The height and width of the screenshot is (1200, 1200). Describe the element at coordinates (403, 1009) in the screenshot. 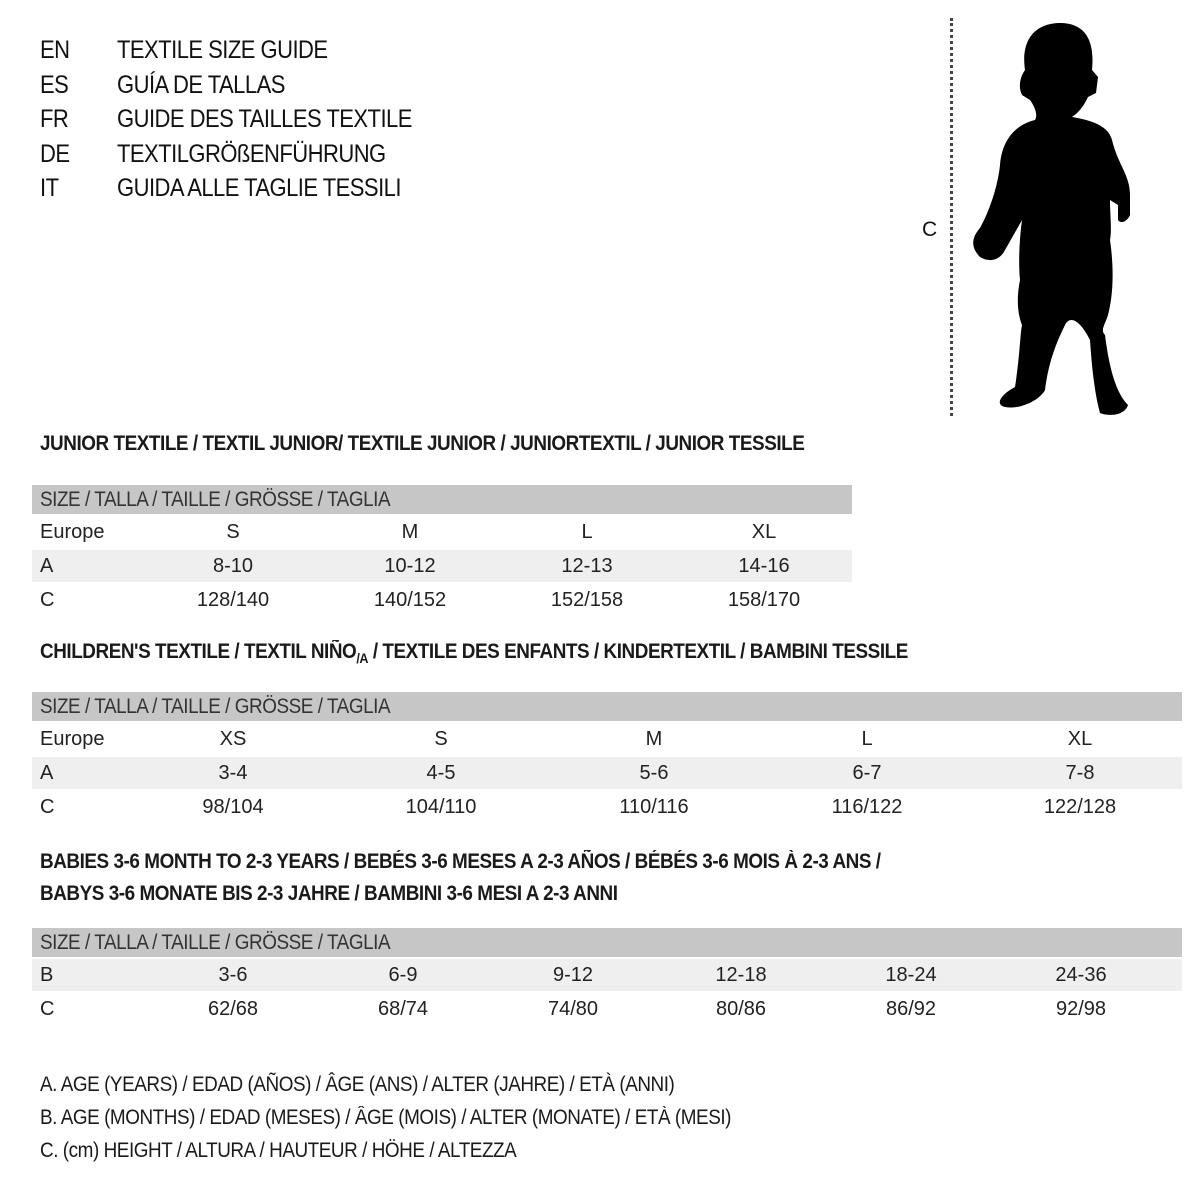

I see `table-cell: 68/74` at that location.